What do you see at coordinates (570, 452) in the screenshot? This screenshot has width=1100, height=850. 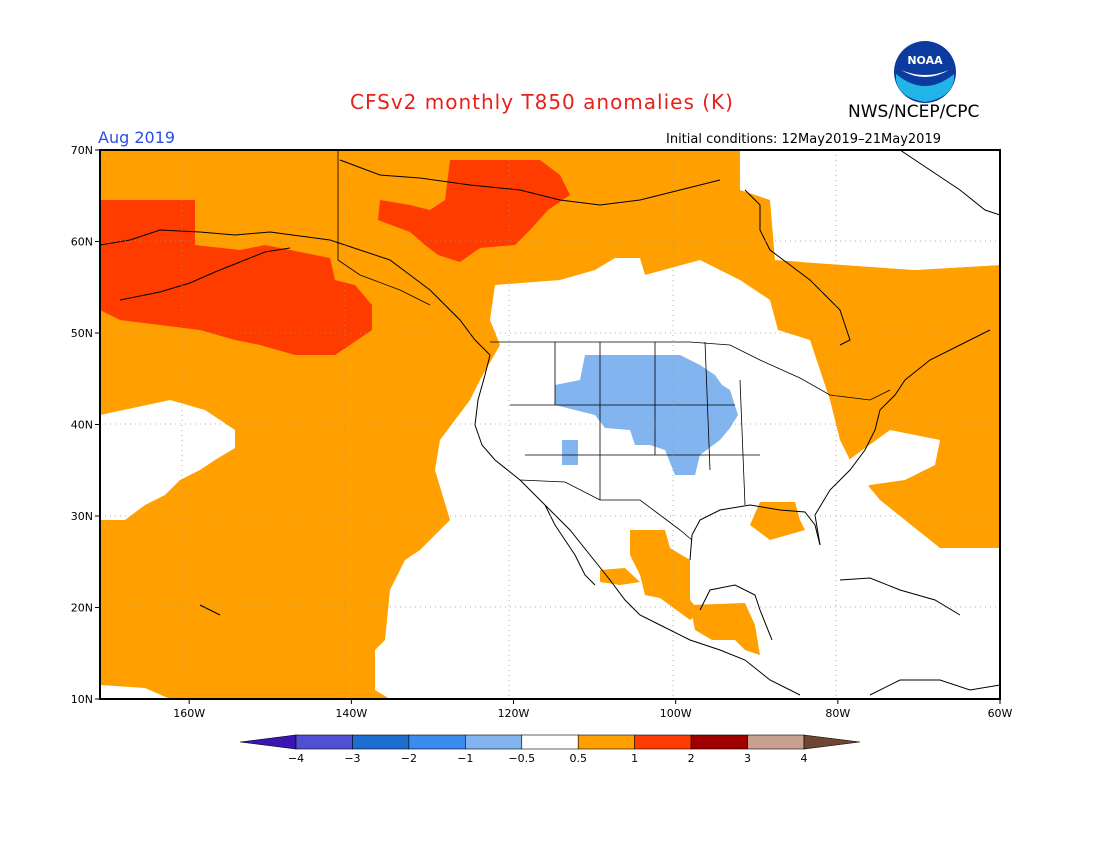 I see `anomaly-region-blue-nevada` at bounding box center [570, 452].